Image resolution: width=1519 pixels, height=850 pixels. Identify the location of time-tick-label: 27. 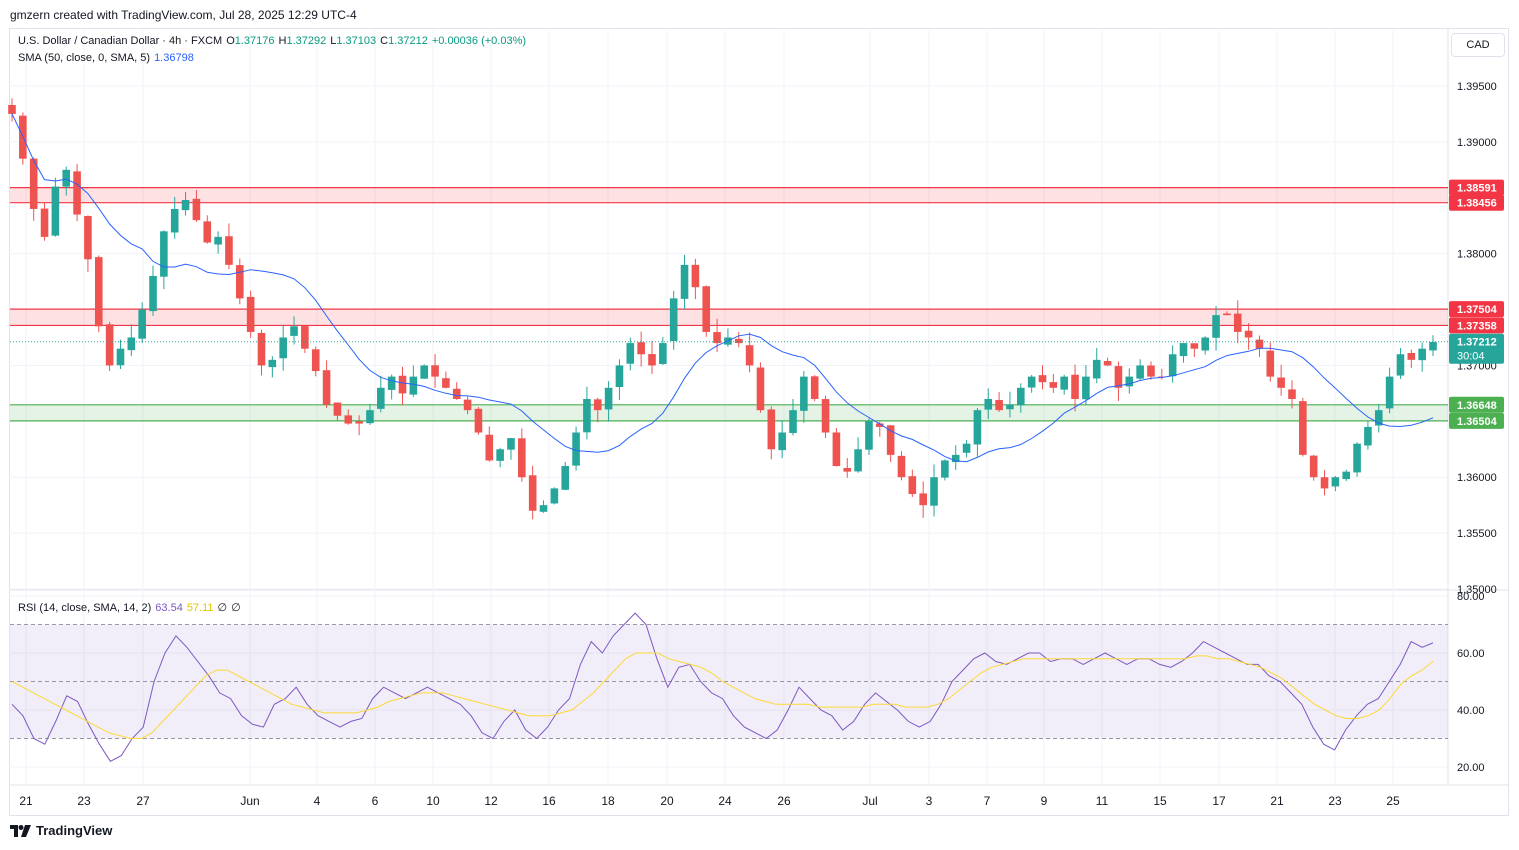
(143, 801).